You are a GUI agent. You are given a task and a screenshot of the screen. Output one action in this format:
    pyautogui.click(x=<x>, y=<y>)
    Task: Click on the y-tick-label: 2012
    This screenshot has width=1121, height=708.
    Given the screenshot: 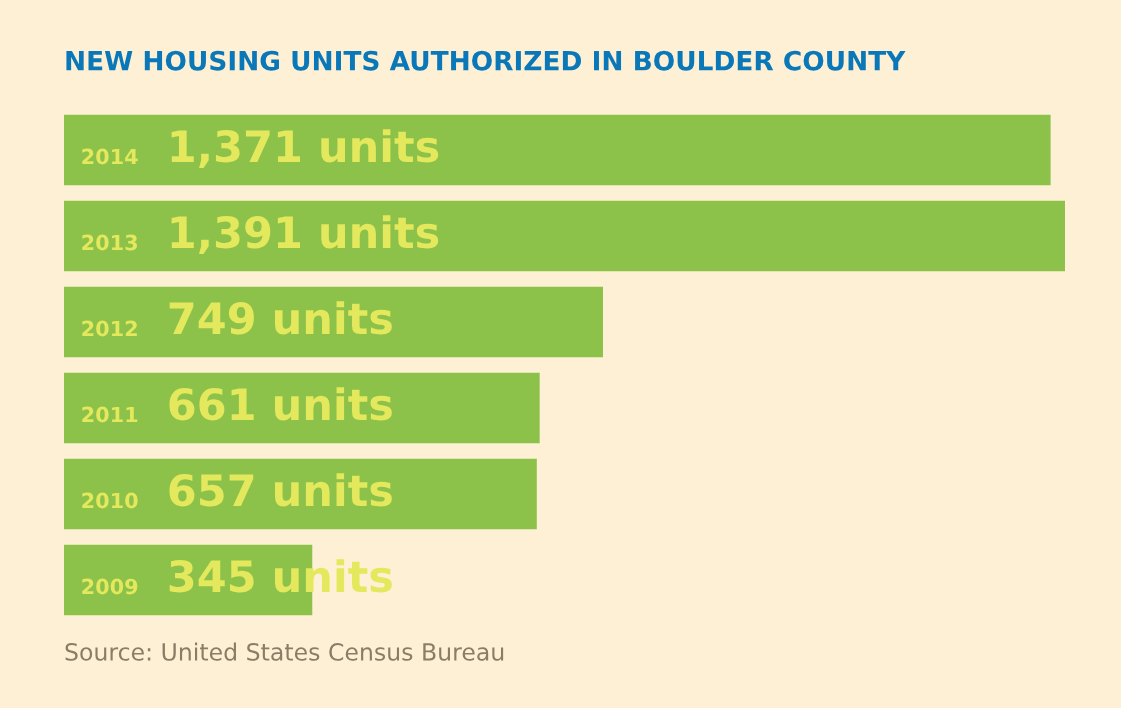 What is the action you would take?
    pyautogui.click(x=109, y=328)
    